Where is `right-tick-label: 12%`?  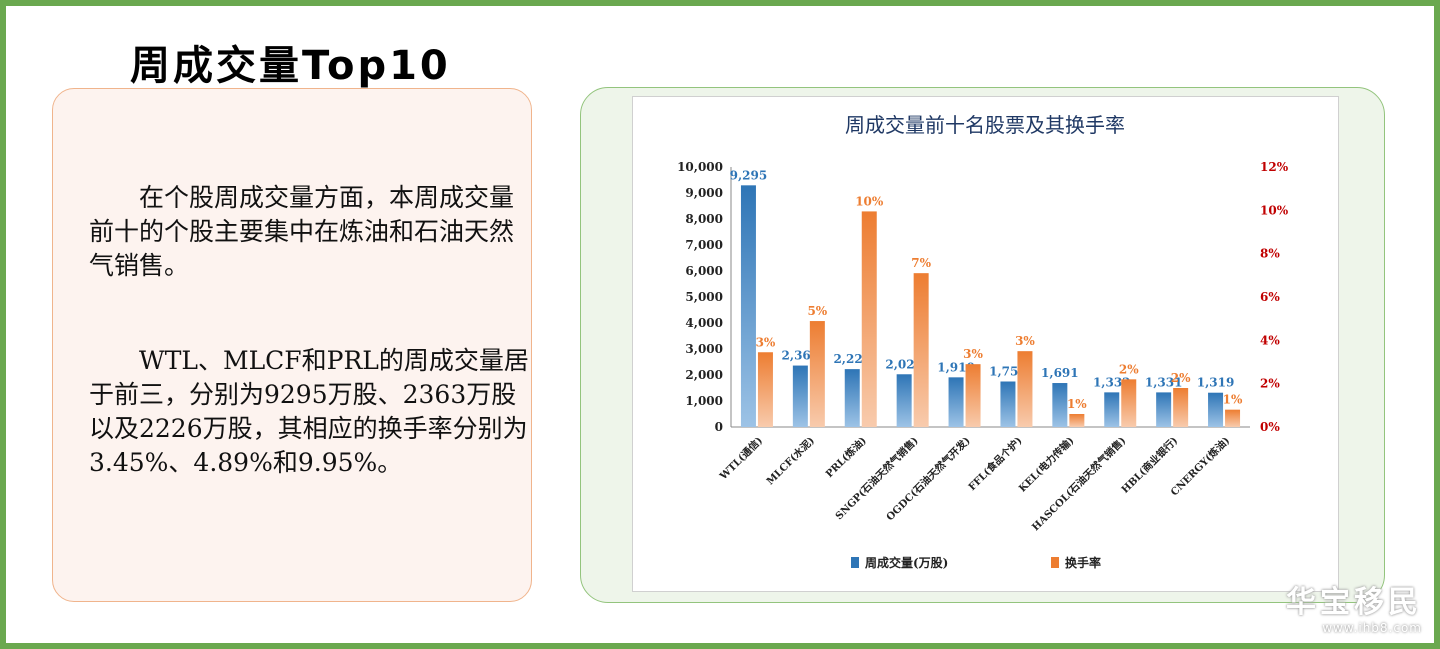
right-tick-label: 12% is located at coordinates (1274, 167).